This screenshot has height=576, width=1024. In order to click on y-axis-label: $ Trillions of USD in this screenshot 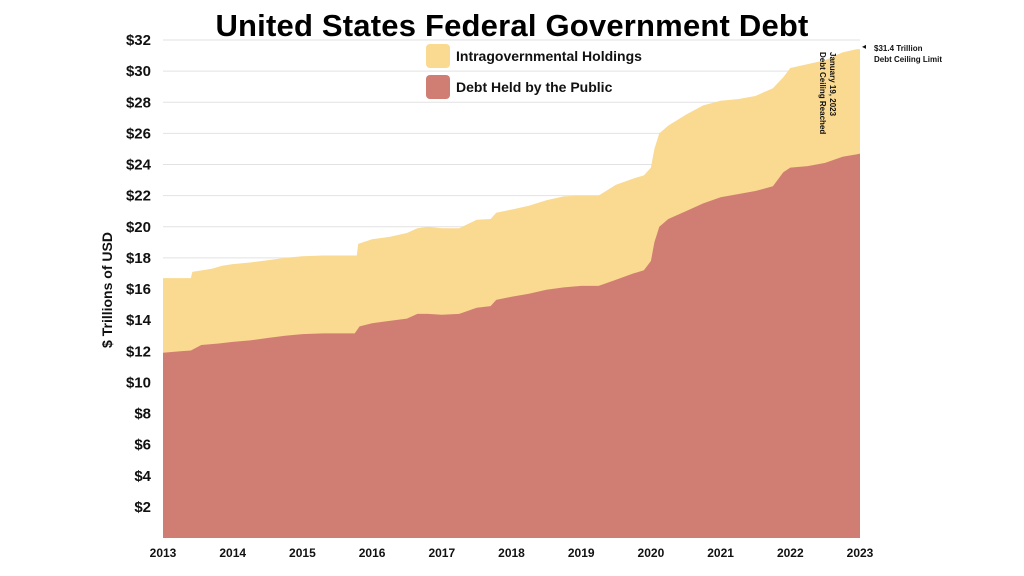, I will do `click(107, 290)`.